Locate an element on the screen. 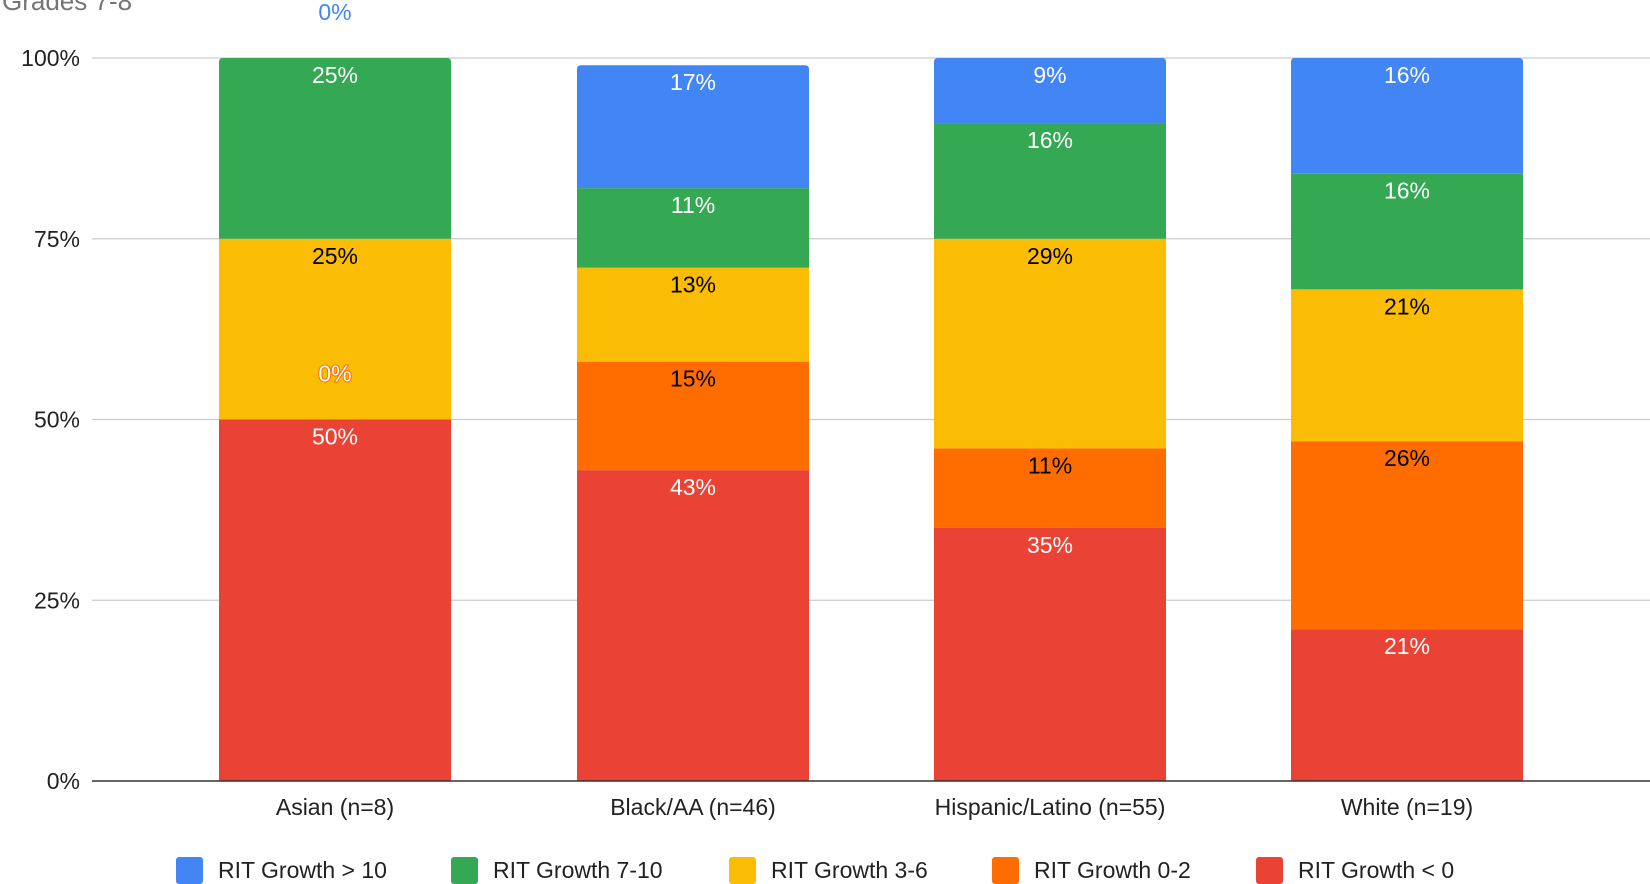 The width and height of the screenshot is (1650, 884). y-tick-label: 100% is located at coordinates (50, 58).